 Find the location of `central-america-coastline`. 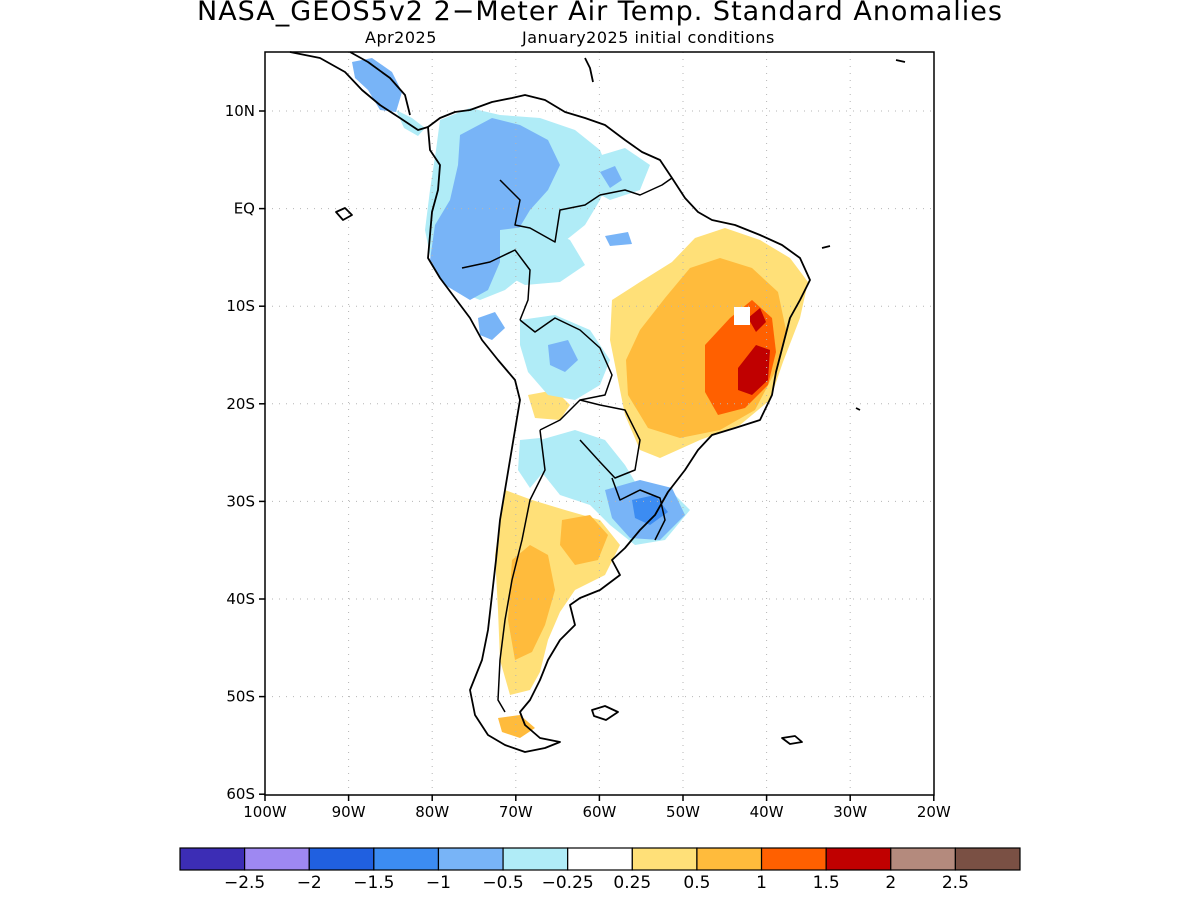

central-america-coastline is located at coordinates (359, 91).